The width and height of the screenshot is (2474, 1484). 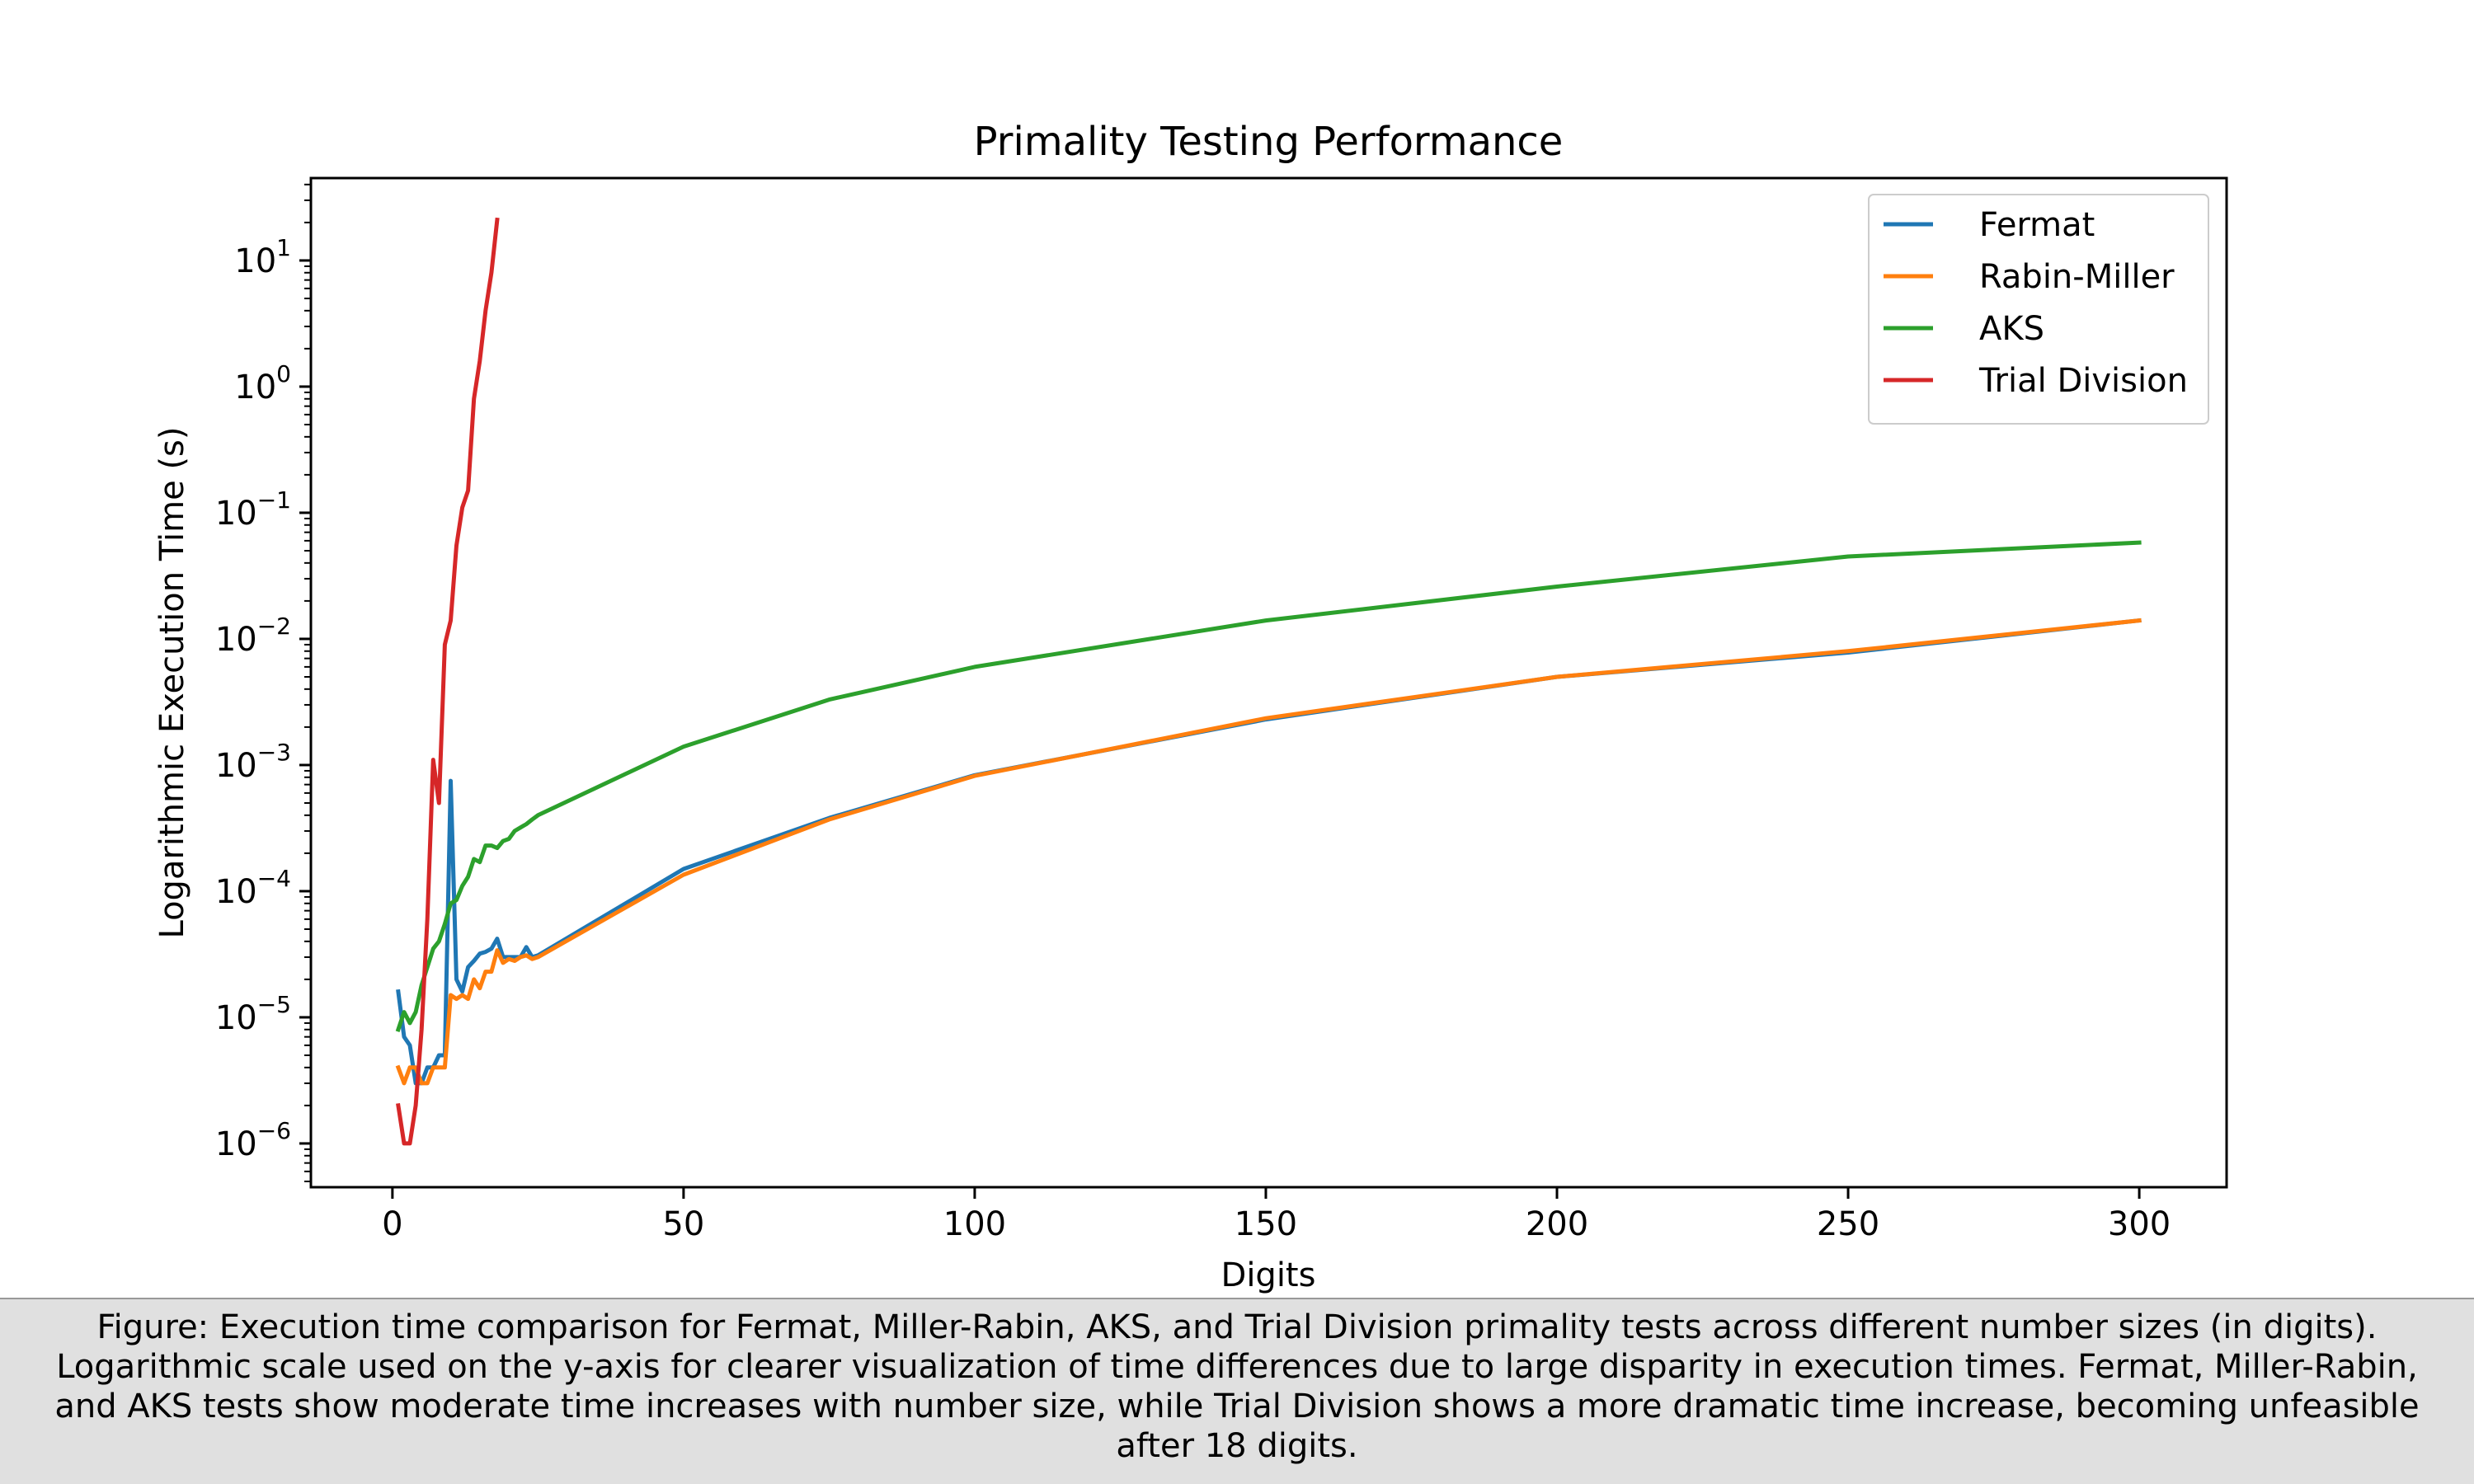 I want to click on series-line-trial-division, so click(x=448, y=681).